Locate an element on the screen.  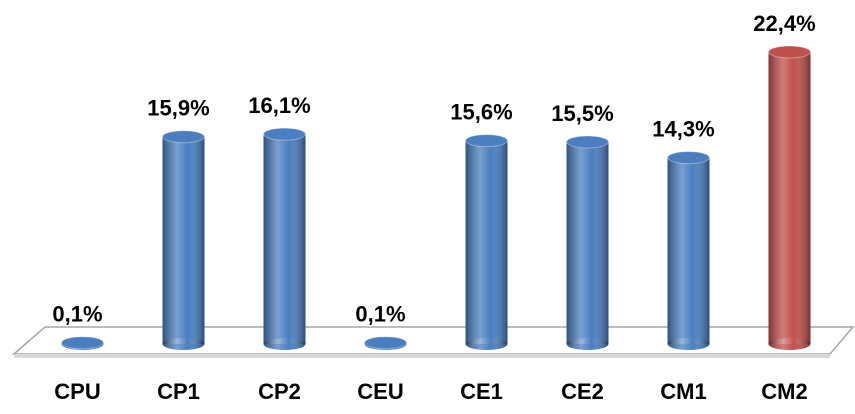
data-label: 22,4% is located at coordinates (784, 23).